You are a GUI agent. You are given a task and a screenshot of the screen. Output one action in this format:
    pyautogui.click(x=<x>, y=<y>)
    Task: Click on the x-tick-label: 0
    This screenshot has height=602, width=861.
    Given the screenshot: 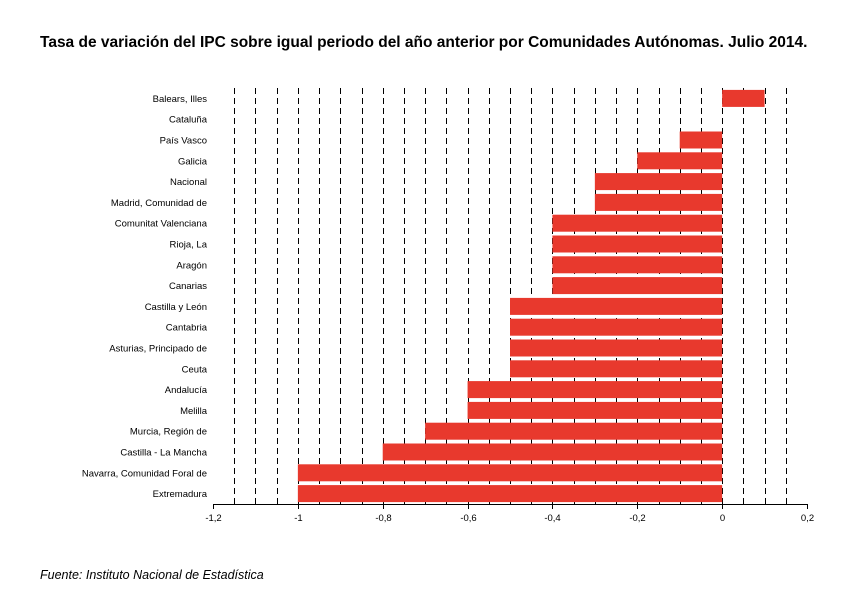 What is the action you would take?
    pyautogui.click(x=722, y=518)
    